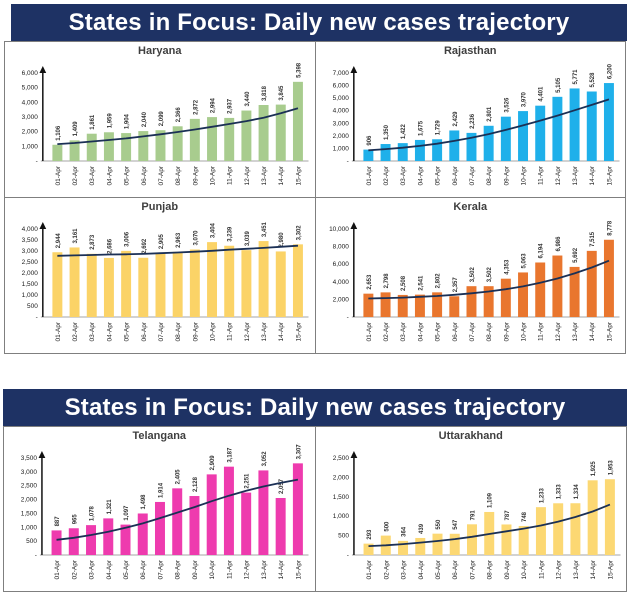  What do you see at coordinates (593, 239) in the screenshot?
I see `svg-text: 7,515` at bounding box center [593, 239].